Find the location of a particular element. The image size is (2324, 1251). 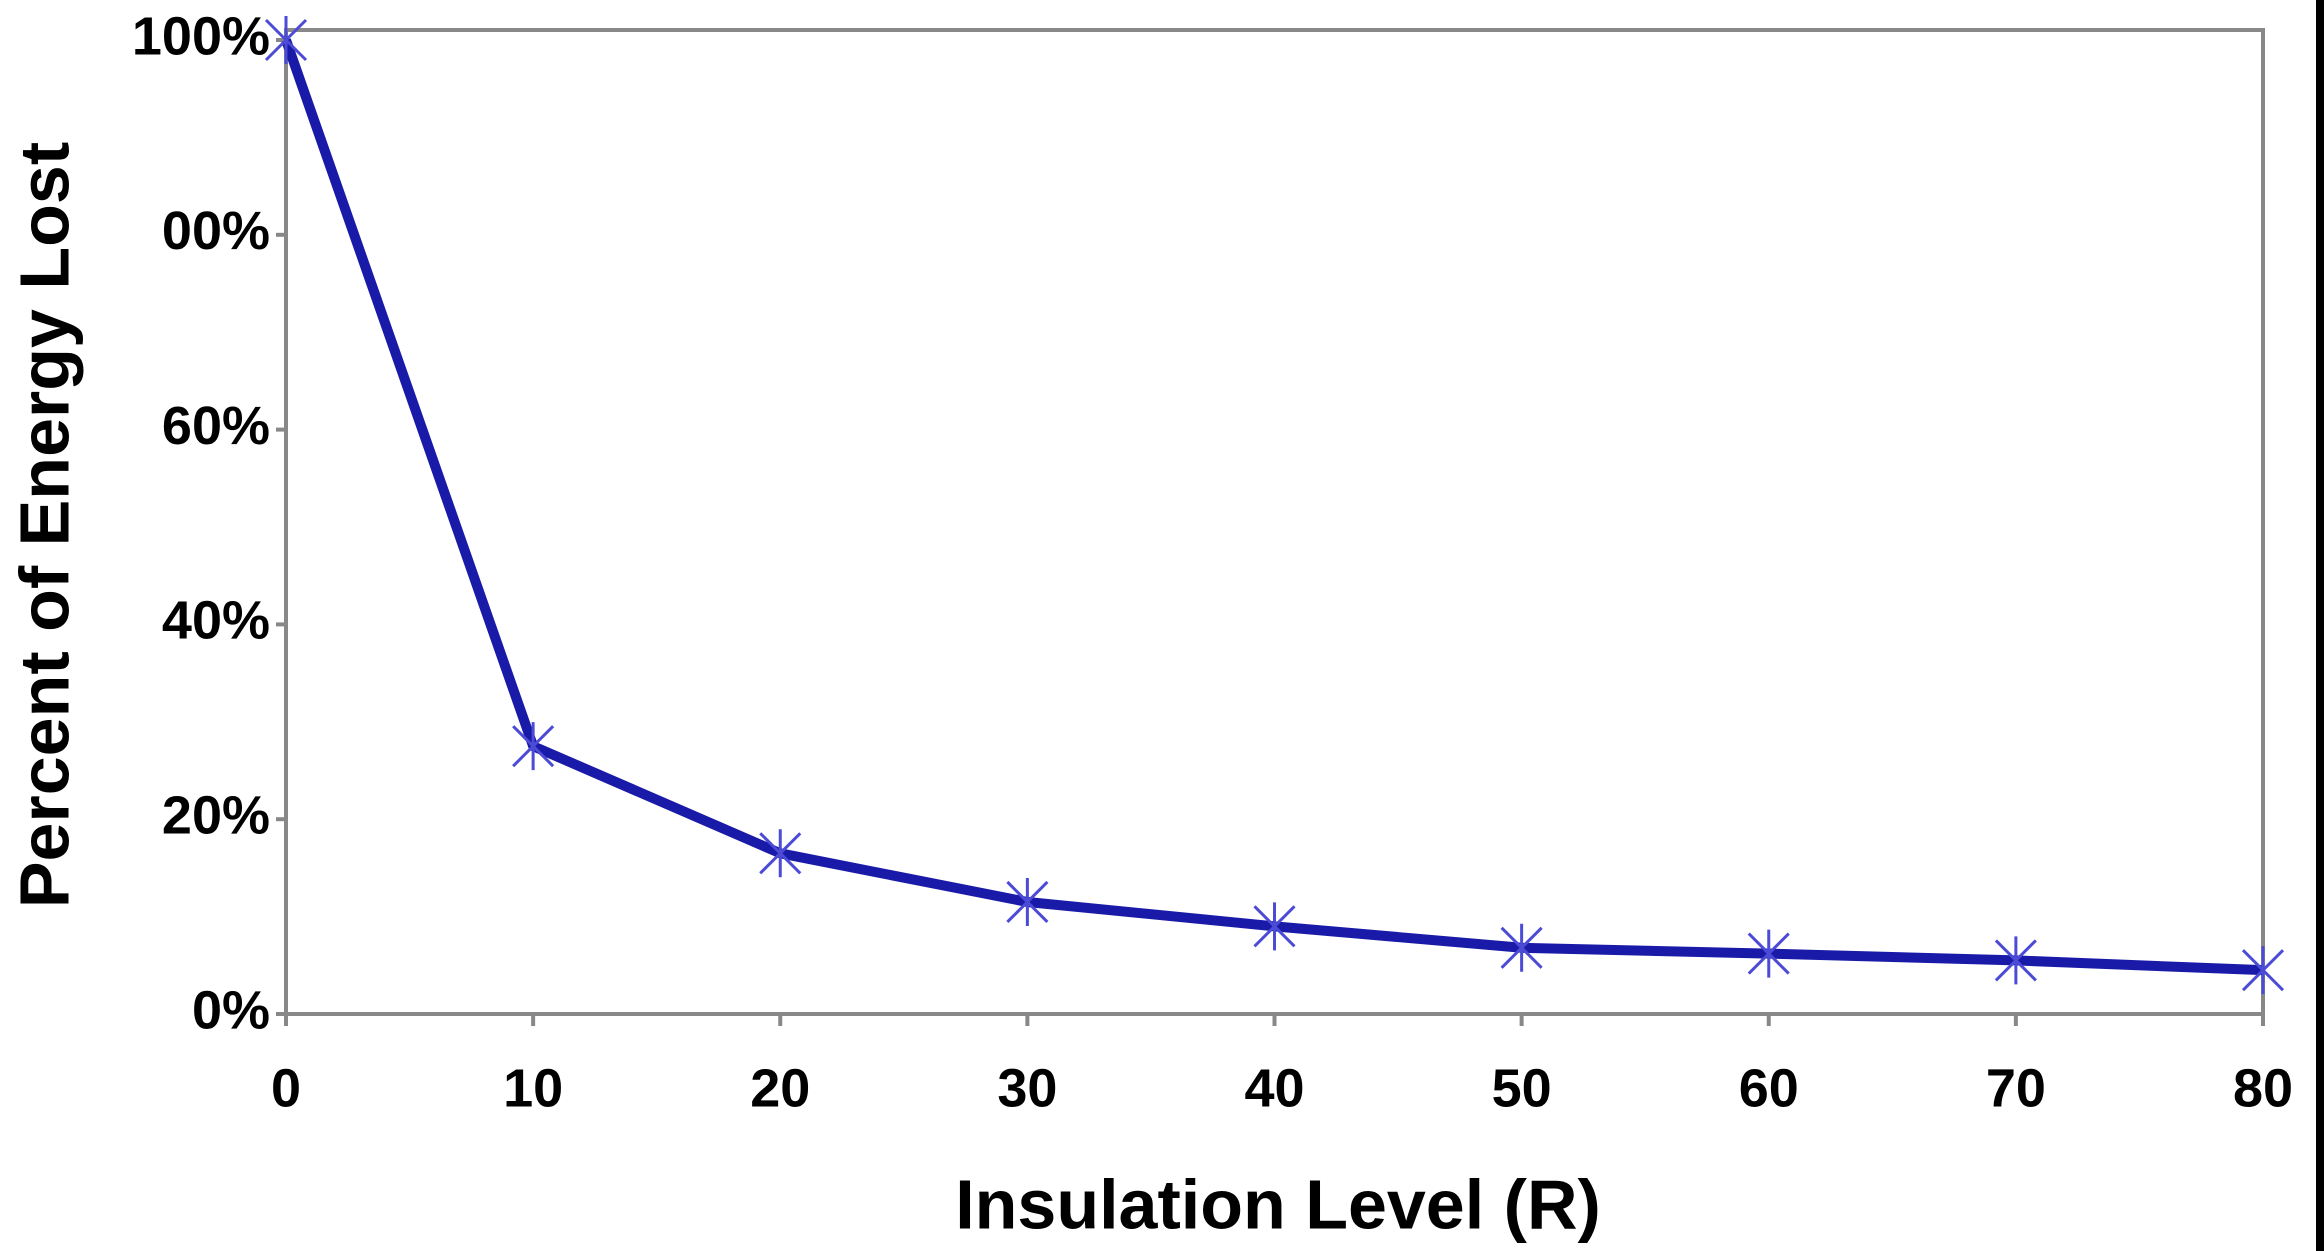

y-tick-label: 60% is located at coordinates (216, 426).